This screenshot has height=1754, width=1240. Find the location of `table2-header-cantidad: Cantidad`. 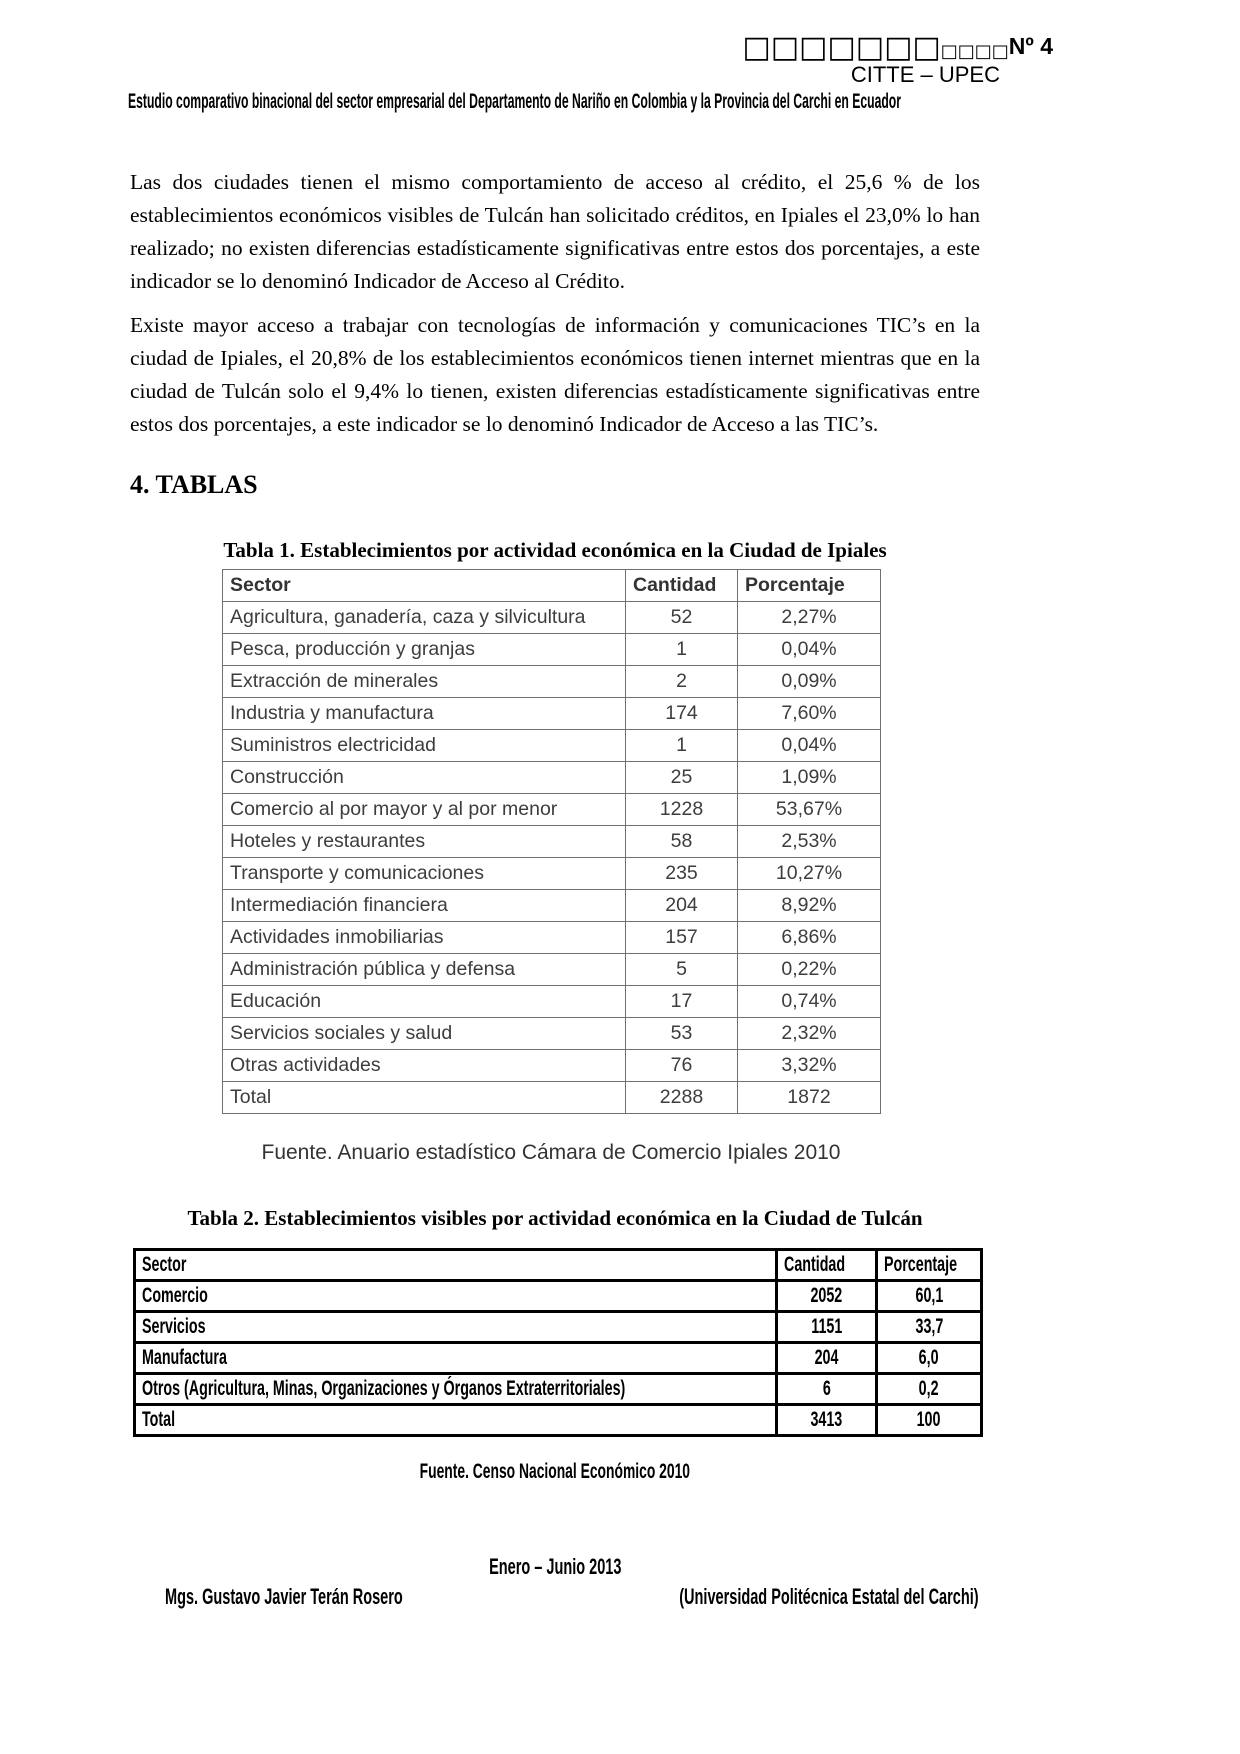

table2-header-cantidad: Cantidad is located at coordinates (826, 1265).